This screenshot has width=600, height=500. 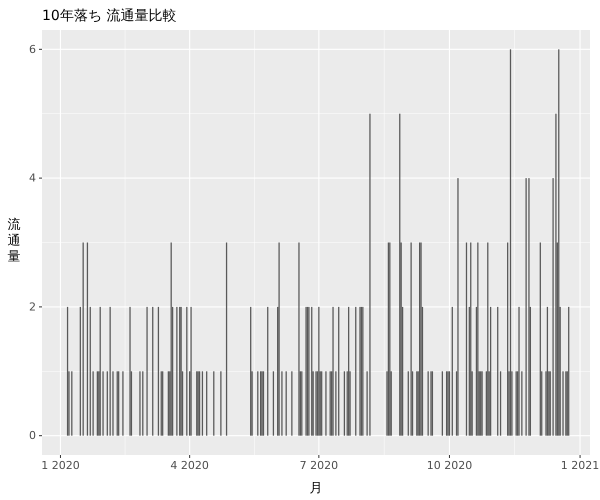 I want to click on chart-title: 10年落ち 流通量比較, so click(x=109, y=16).